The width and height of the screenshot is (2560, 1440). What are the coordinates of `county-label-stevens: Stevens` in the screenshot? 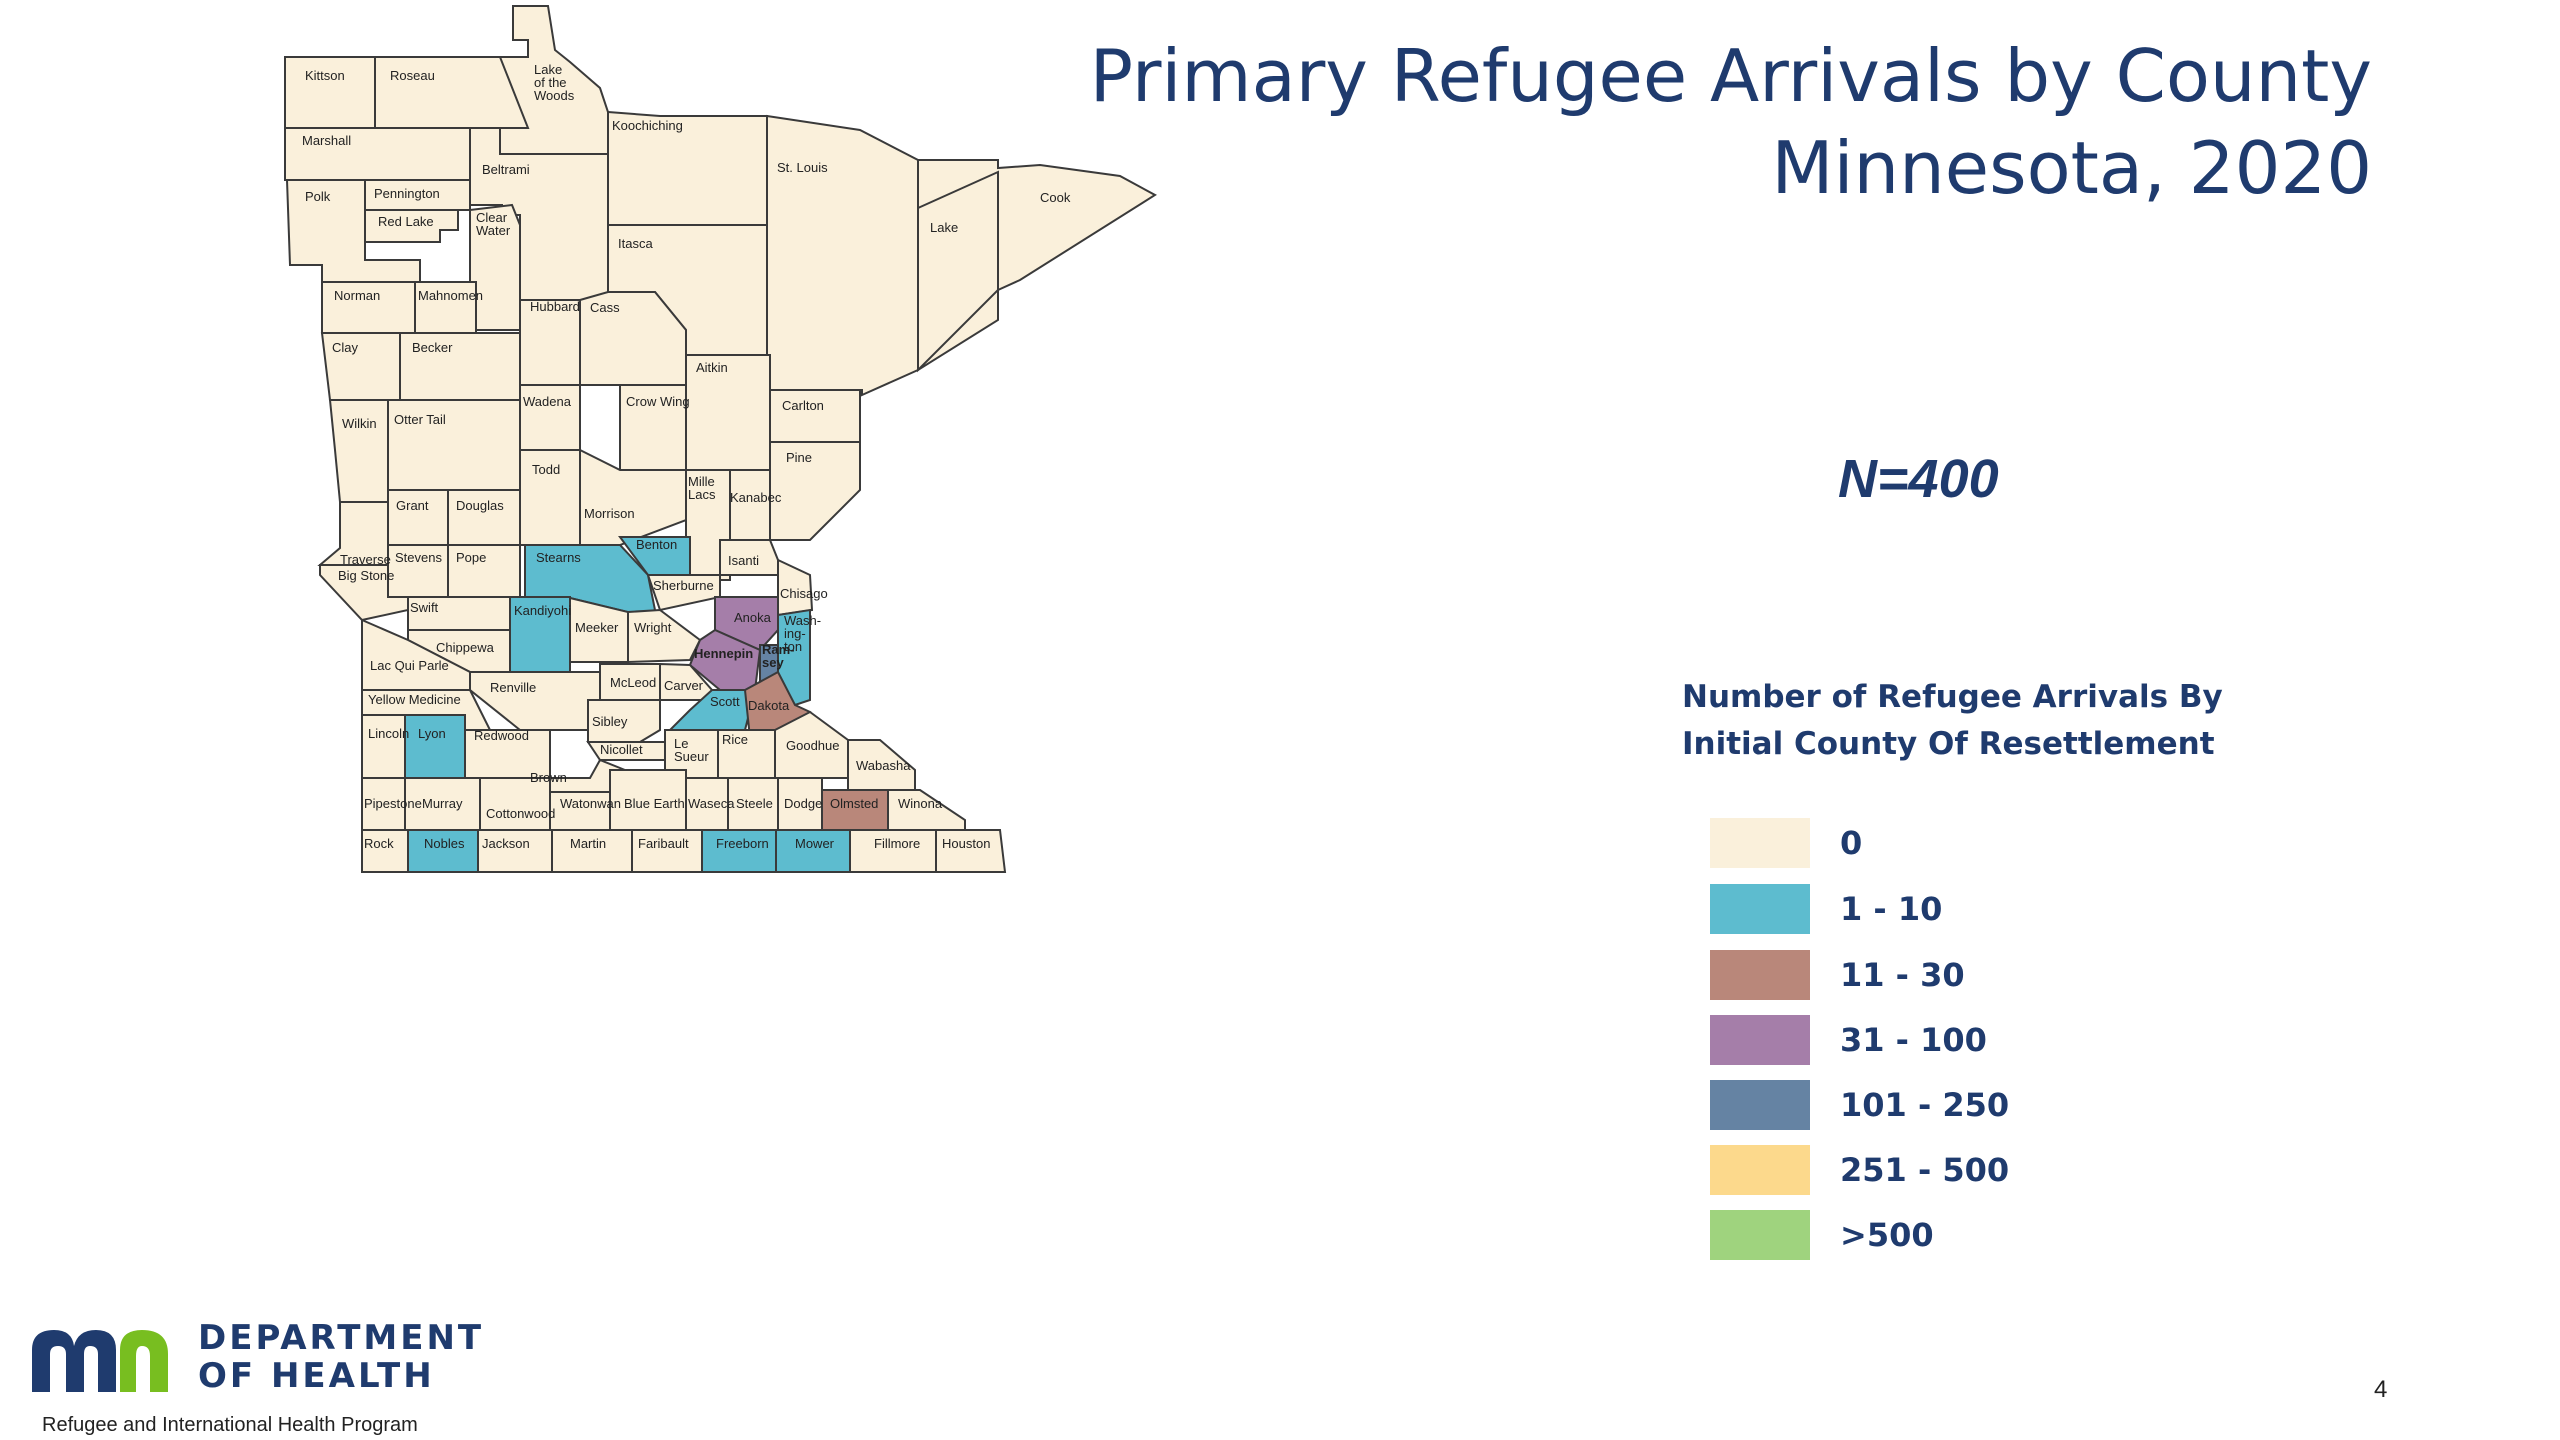 It's located at (418, 557).